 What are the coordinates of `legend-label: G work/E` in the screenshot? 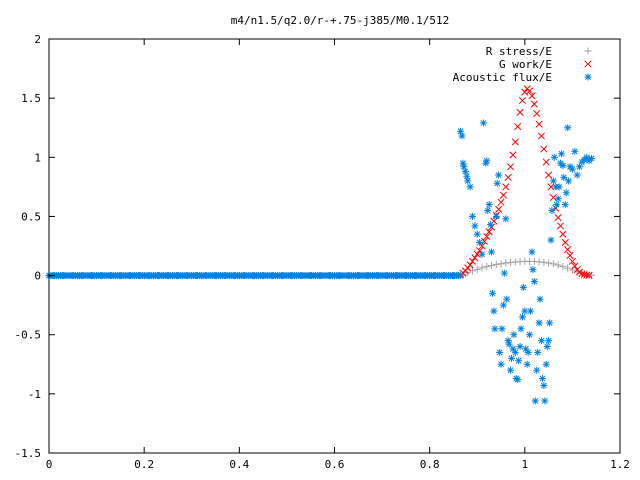 It's located at (525, 64).